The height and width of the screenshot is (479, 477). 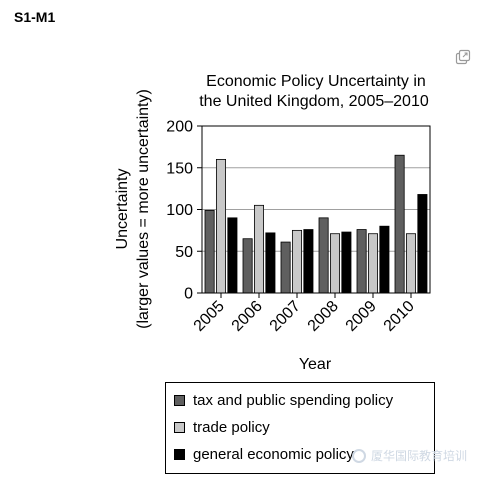 What do you see at coordinates (361, 261) in the screenshot?
I see `bar-tax-2009` at bounding box center [361, 261].